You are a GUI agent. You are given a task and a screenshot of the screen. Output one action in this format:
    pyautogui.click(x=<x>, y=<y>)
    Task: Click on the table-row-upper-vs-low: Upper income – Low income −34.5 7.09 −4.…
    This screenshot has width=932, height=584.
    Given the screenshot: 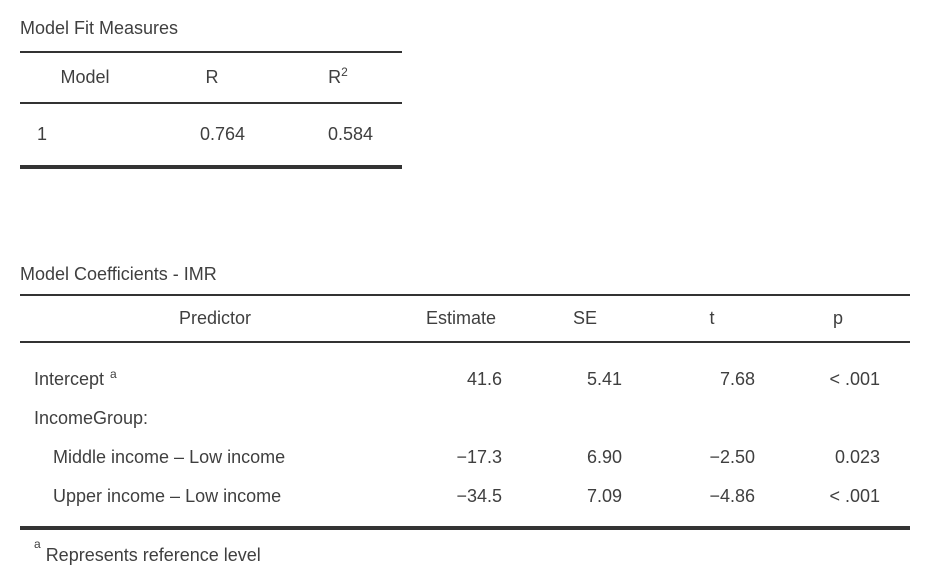 What is the action you would take?
    pyautogui.click(x=465, y=496)
    